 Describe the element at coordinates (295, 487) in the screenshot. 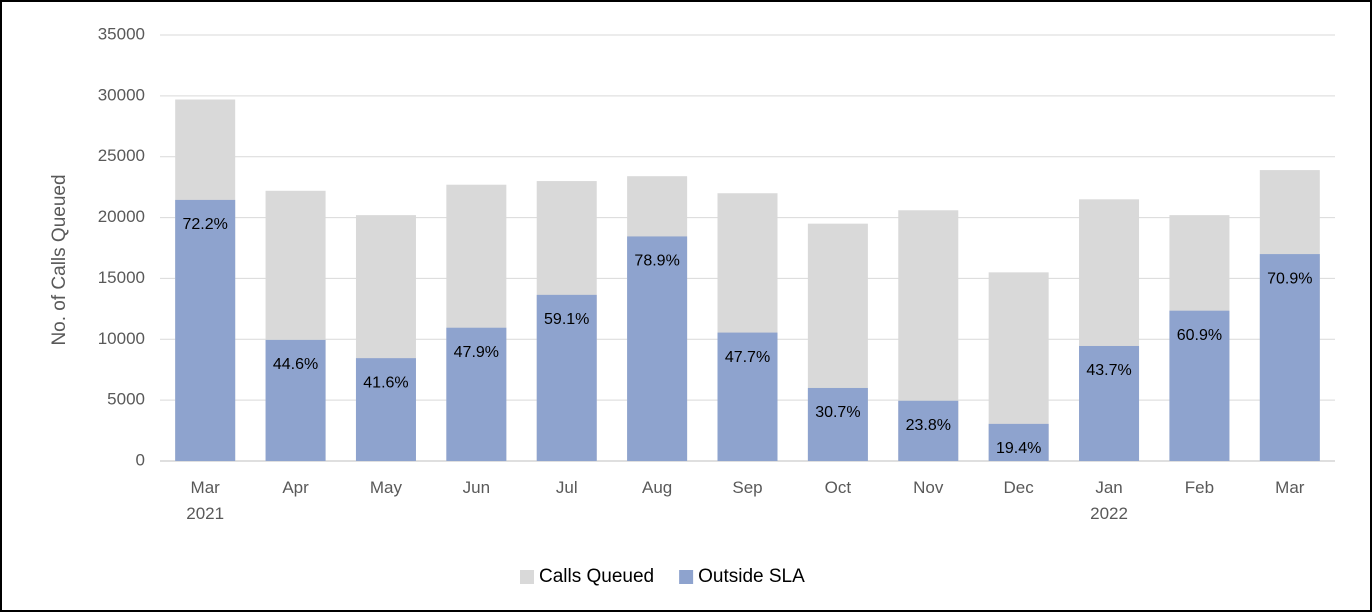

I see `x-tick-label: Apr` at that location.